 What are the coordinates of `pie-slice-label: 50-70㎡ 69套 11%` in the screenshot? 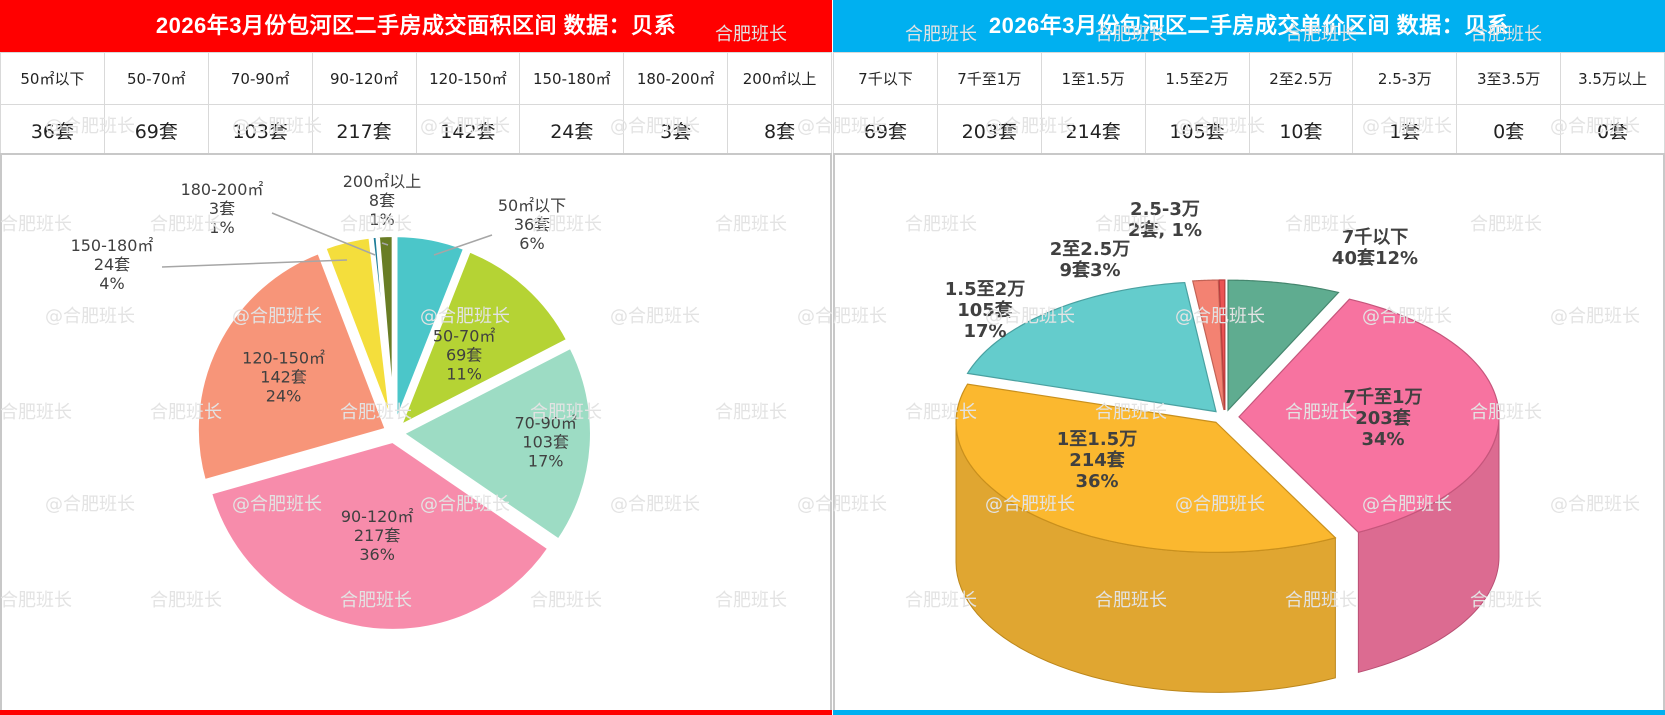 It's located at (464, 355).